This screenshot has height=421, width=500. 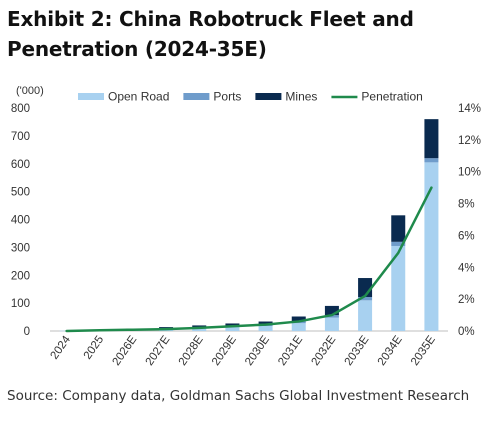 I want to click on x-tick-label: 2025, so click(x=94, y=348).